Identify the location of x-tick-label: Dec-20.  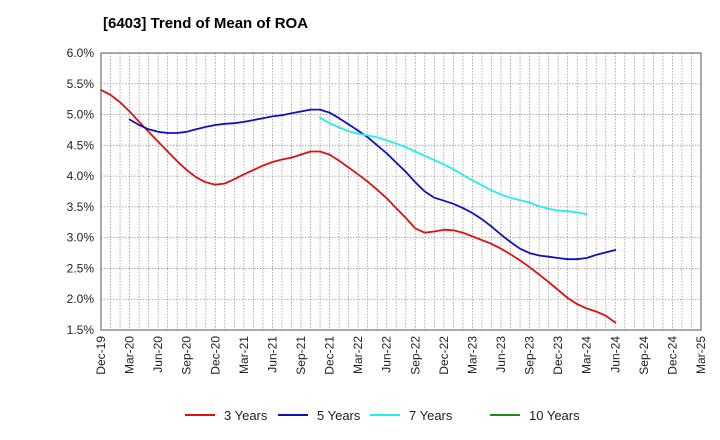
(215, 355).